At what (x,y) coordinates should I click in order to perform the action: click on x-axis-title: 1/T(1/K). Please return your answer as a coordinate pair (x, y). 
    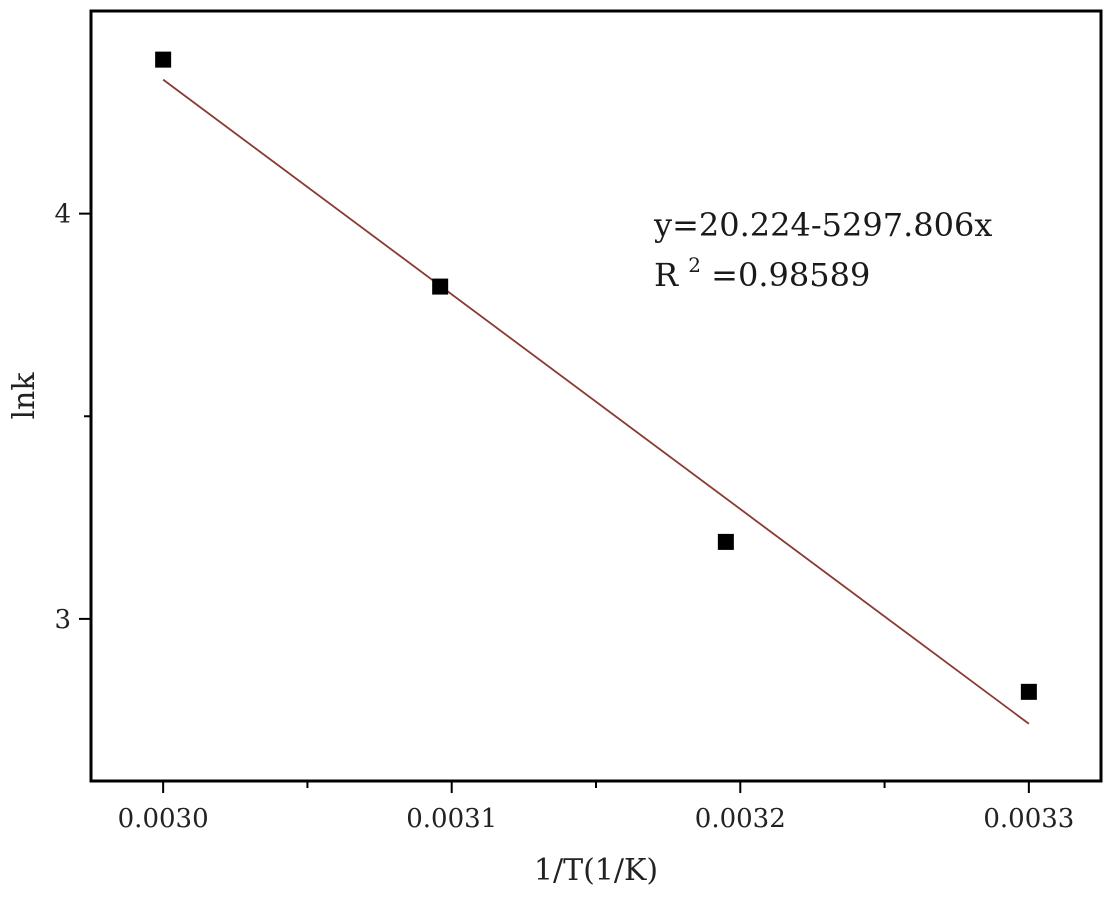
    Looking at the image, I should click on (596, 870).